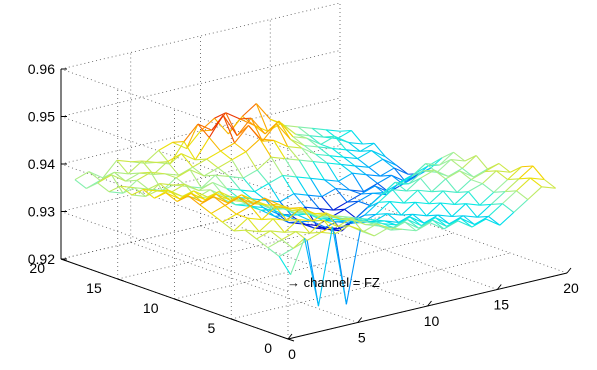 Image resolution: width=597 pixels, height=370 pixels. Describe the element at coordinates (41, 69) in the screenshot. I see `z-tick-label: 0.96` at that location.